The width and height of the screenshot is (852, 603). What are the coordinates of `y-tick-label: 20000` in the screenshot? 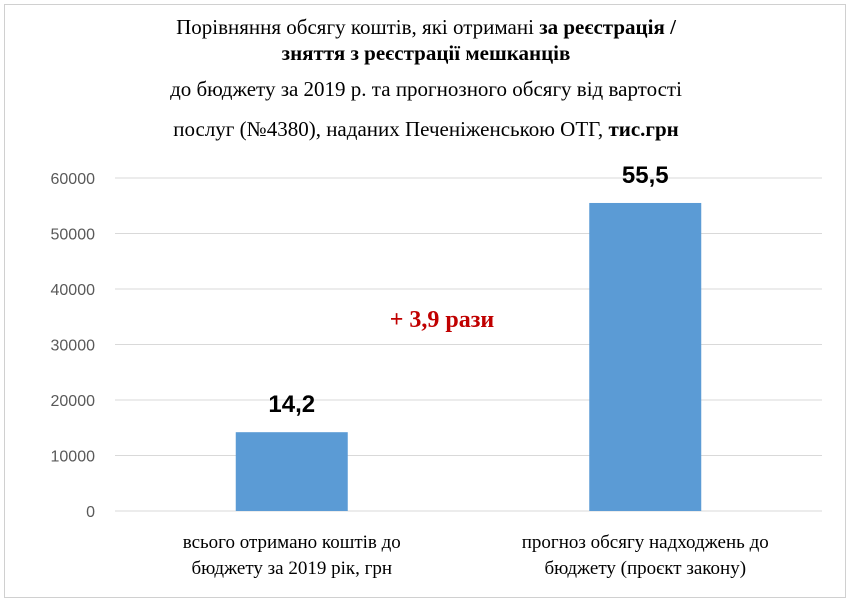 It's located at (73, 401).